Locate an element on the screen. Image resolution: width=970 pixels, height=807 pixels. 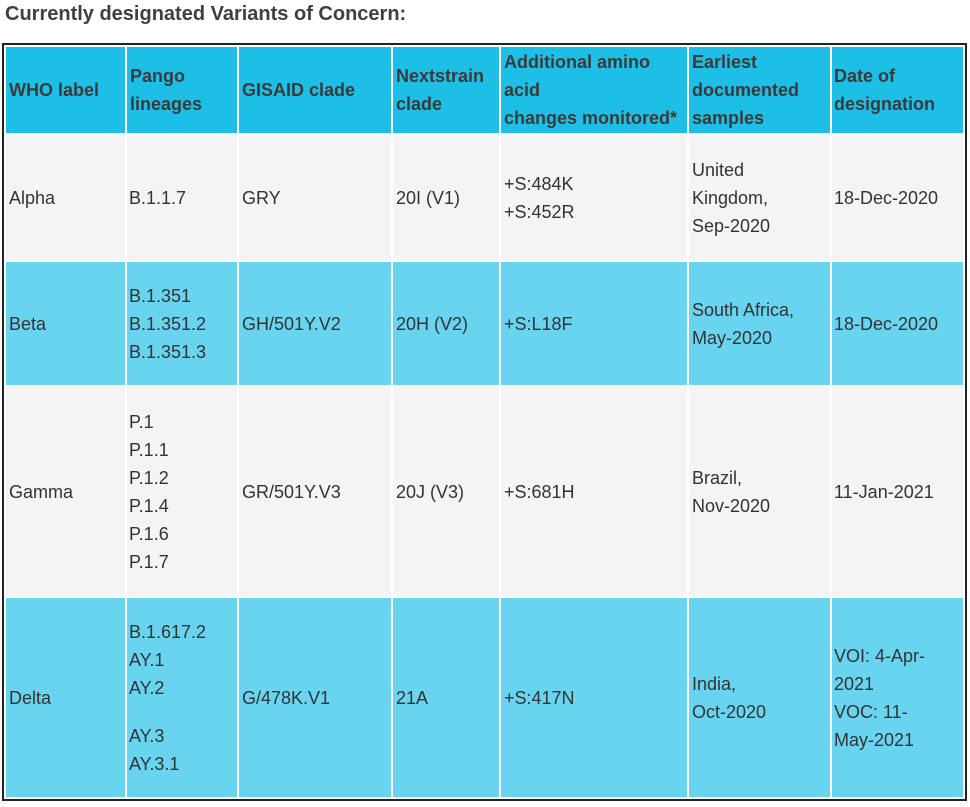
cell-pango-lineages: P.1 P.1.1 P.1.2 P.1.4 P.1.6 P.1.7 is located at coordinates (182, 492).